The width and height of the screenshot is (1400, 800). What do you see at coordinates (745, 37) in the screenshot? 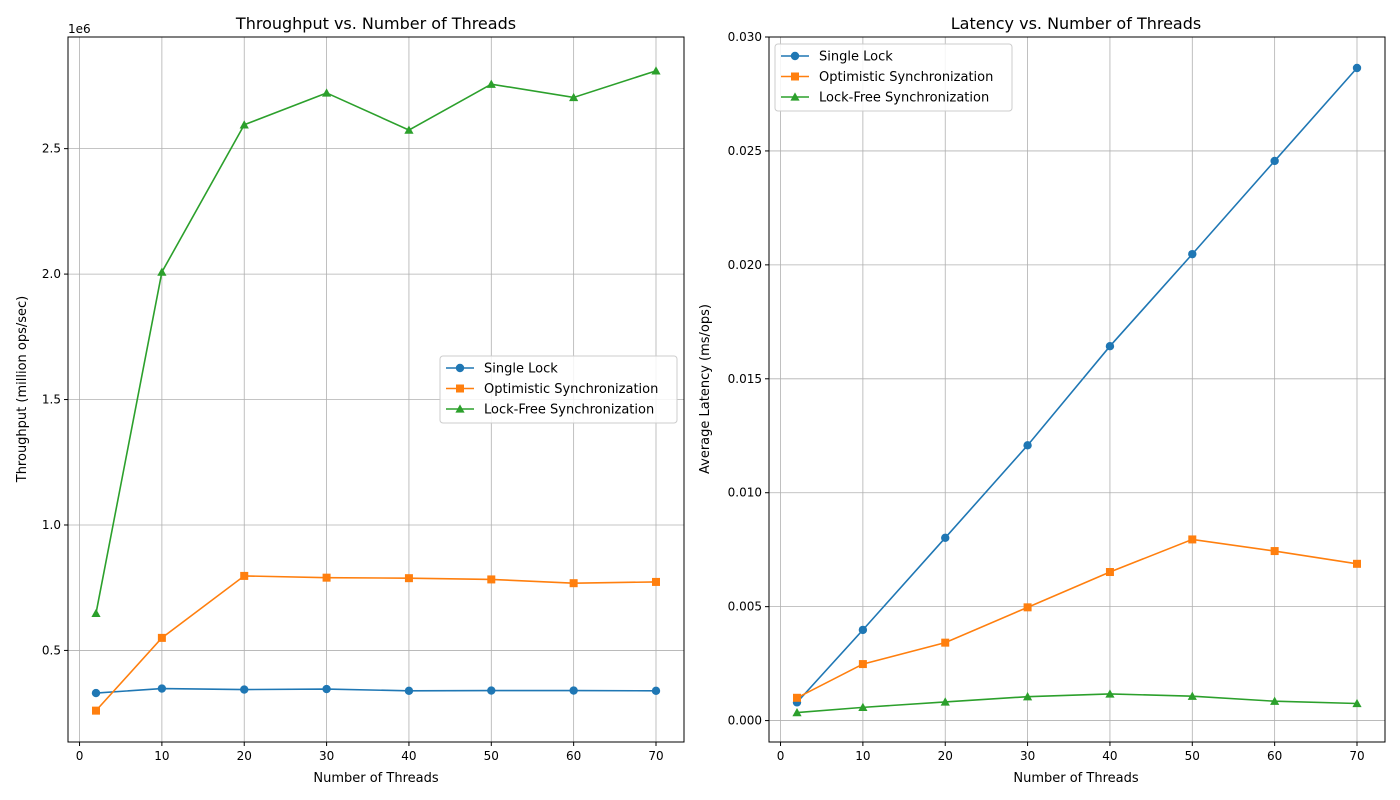
I see `latency-y-tick-label: 0.030` at bounding box center [745, 37].